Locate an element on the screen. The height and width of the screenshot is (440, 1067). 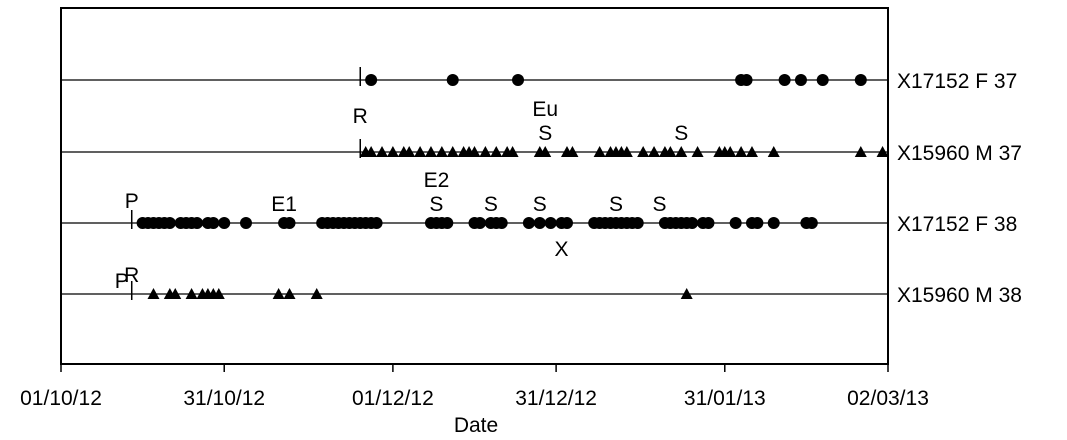
row-label: X15960 M 37 is located at coordinates (959, 153).